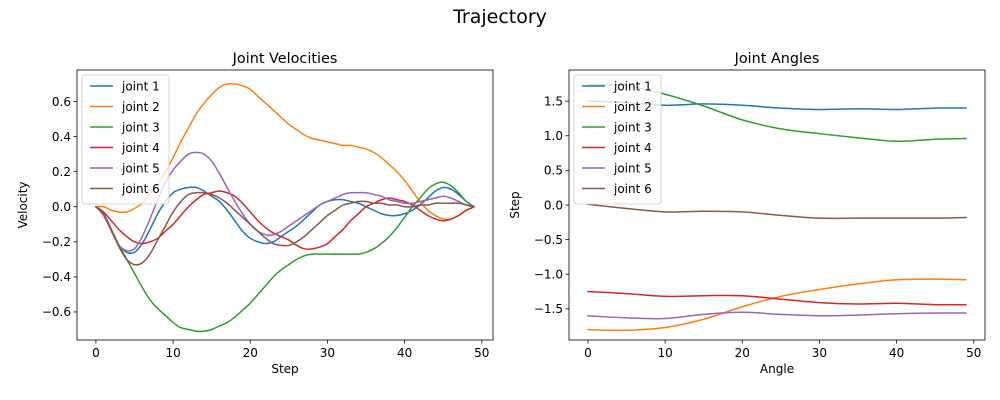 The image size is (1000, 400). Describe the element at coordinates (23, 204) in the screenshot. I see `y-axis-label: Velocity` at that location.